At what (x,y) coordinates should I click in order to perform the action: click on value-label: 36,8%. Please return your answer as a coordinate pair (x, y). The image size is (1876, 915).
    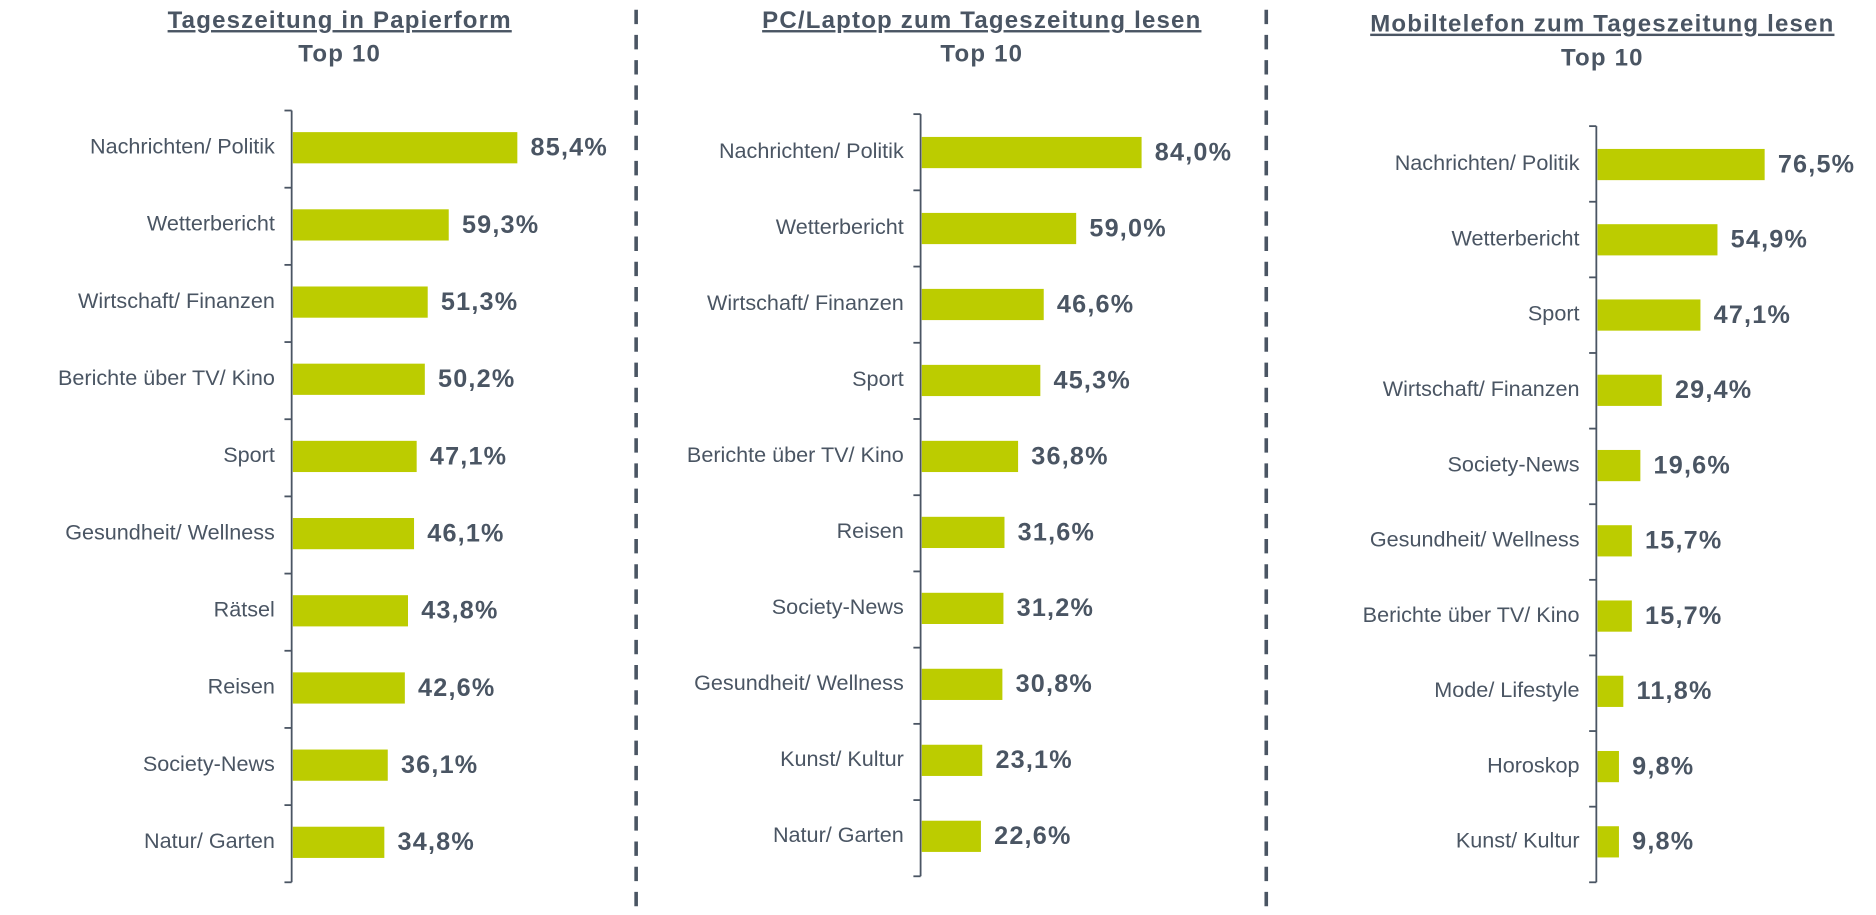
    Looking at the image, I should click on (1069, 456).